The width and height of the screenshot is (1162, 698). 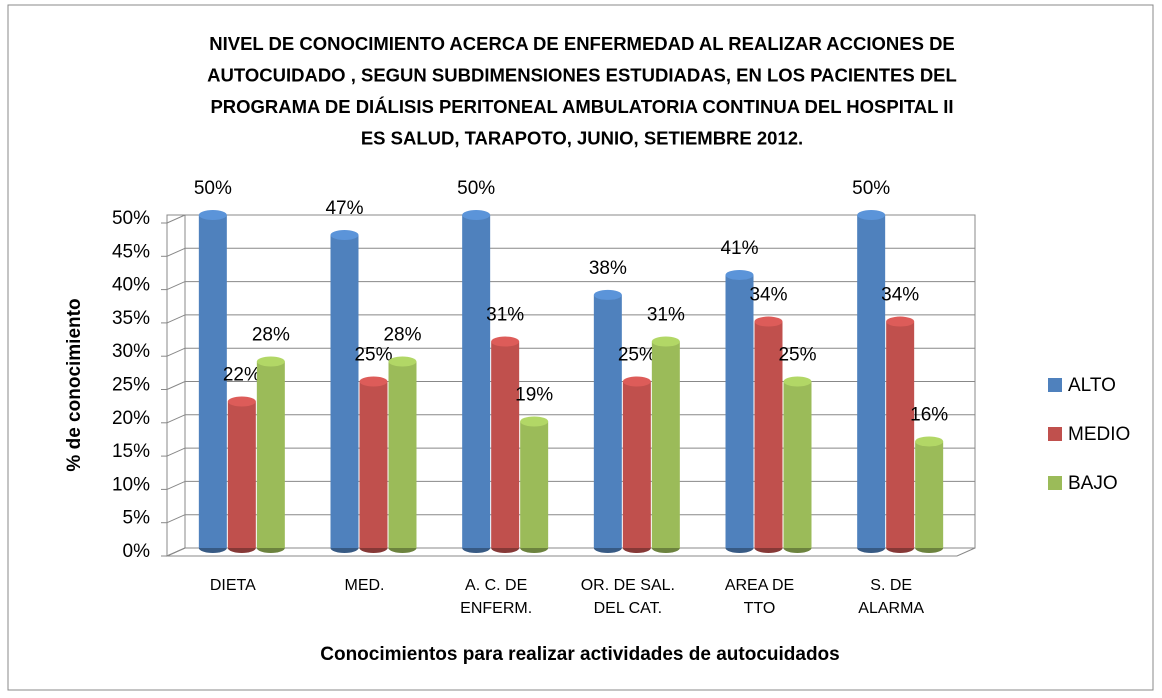 I want to click on data-label: 47%, so click(x=344, y=208).